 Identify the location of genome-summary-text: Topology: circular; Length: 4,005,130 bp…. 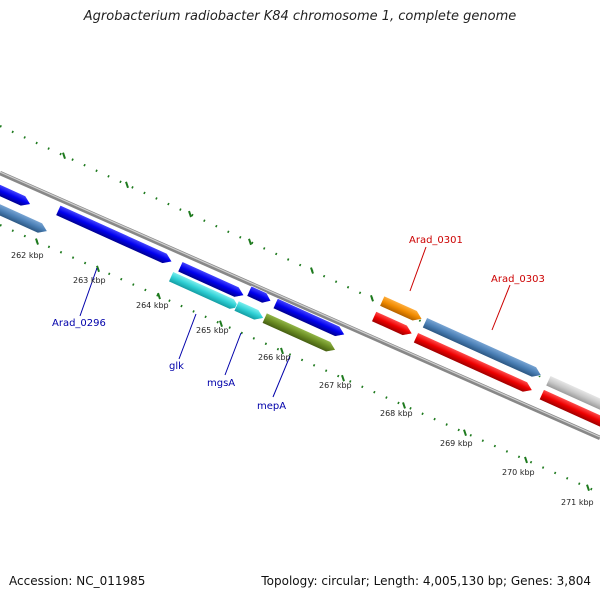
(426, 581).